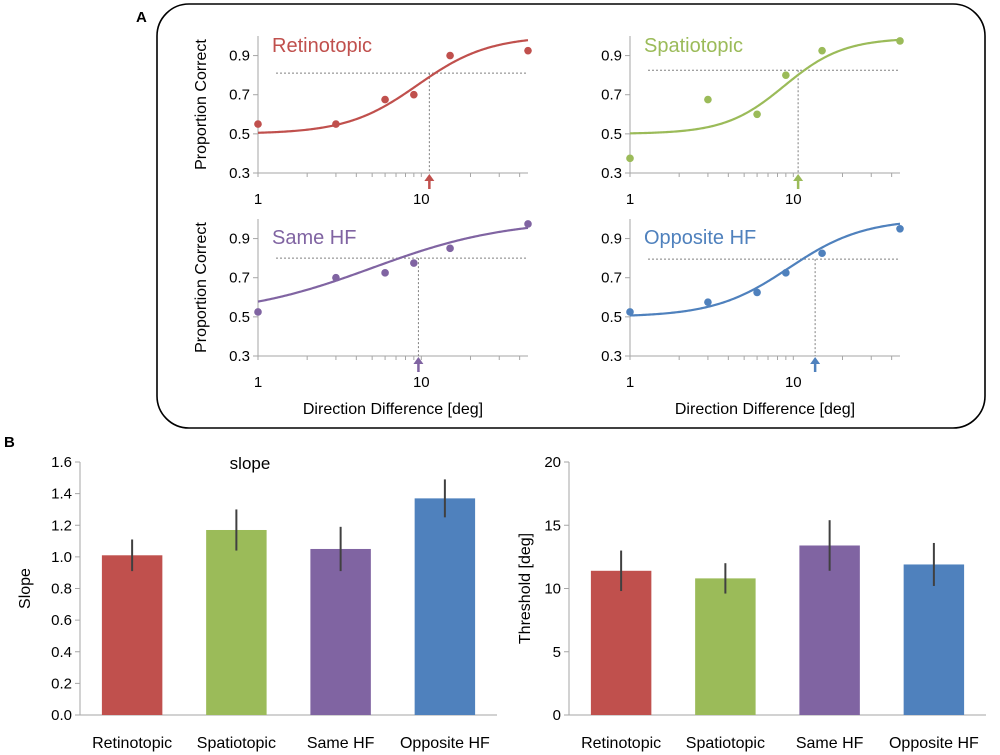 The height and width of the screenshot is (755, 1000). I want to click on psy0-y-tick-label: 0.7, so click(239, 95).